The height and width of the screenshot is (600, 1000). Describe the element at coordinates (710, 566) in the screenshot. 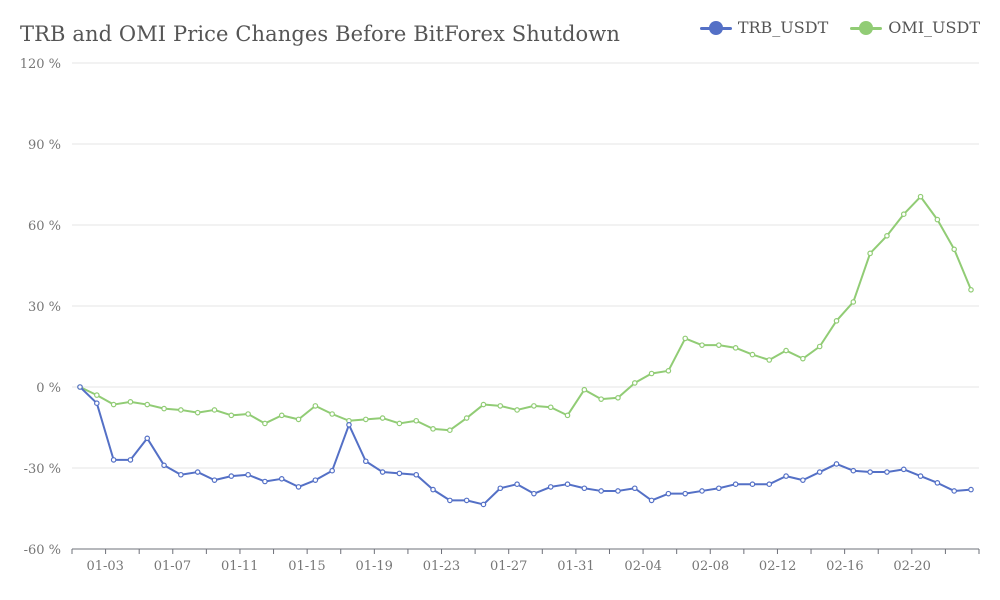

I see `x-tick-label: 02-08` at that location.